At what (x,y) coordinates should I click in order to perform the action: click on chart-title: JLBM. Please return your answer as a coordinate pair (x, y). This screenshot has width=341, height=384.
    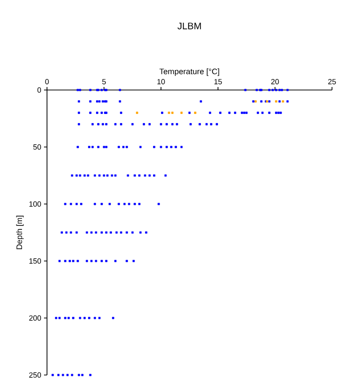
    Looking at the image, I should click on (189, 26).